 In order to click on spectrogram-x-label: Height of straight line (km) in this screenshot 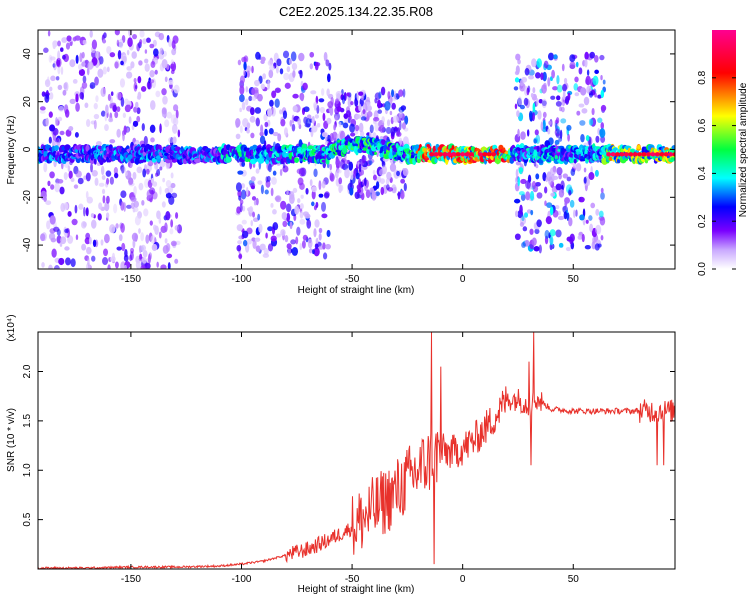, I will do `click(356, 290)`.